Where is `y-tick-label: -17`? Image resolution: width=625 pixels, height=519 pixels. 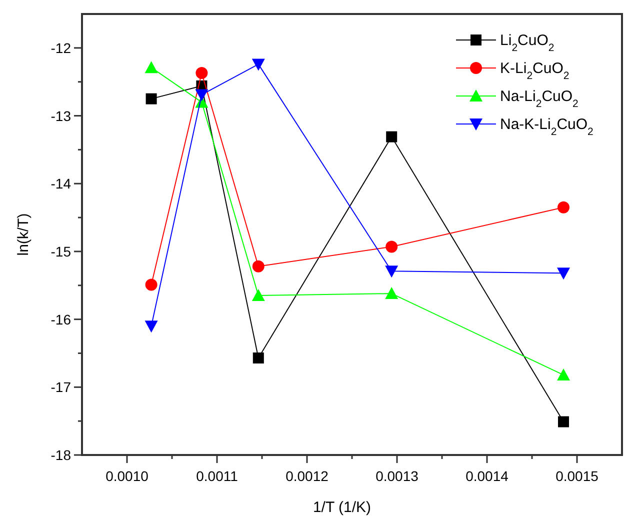 y-tick-label: -17 is located at coordinates (61, 387).